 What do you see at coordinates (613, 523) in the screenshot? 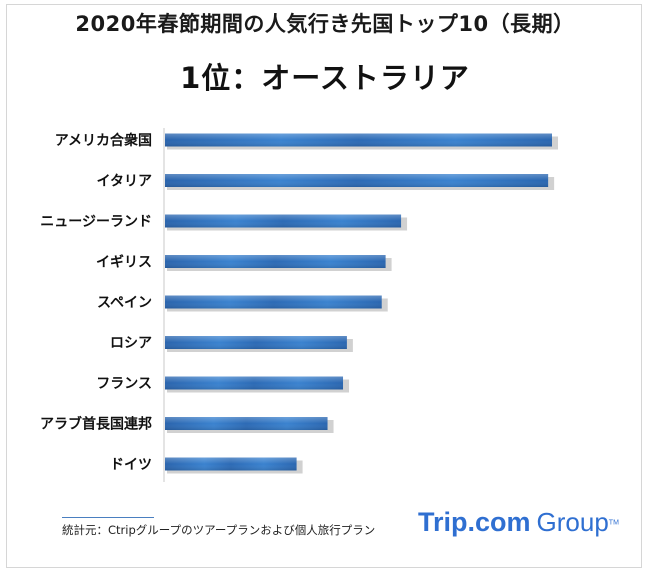
I see `logo-tm: TM` at bounding box center [613, 523].